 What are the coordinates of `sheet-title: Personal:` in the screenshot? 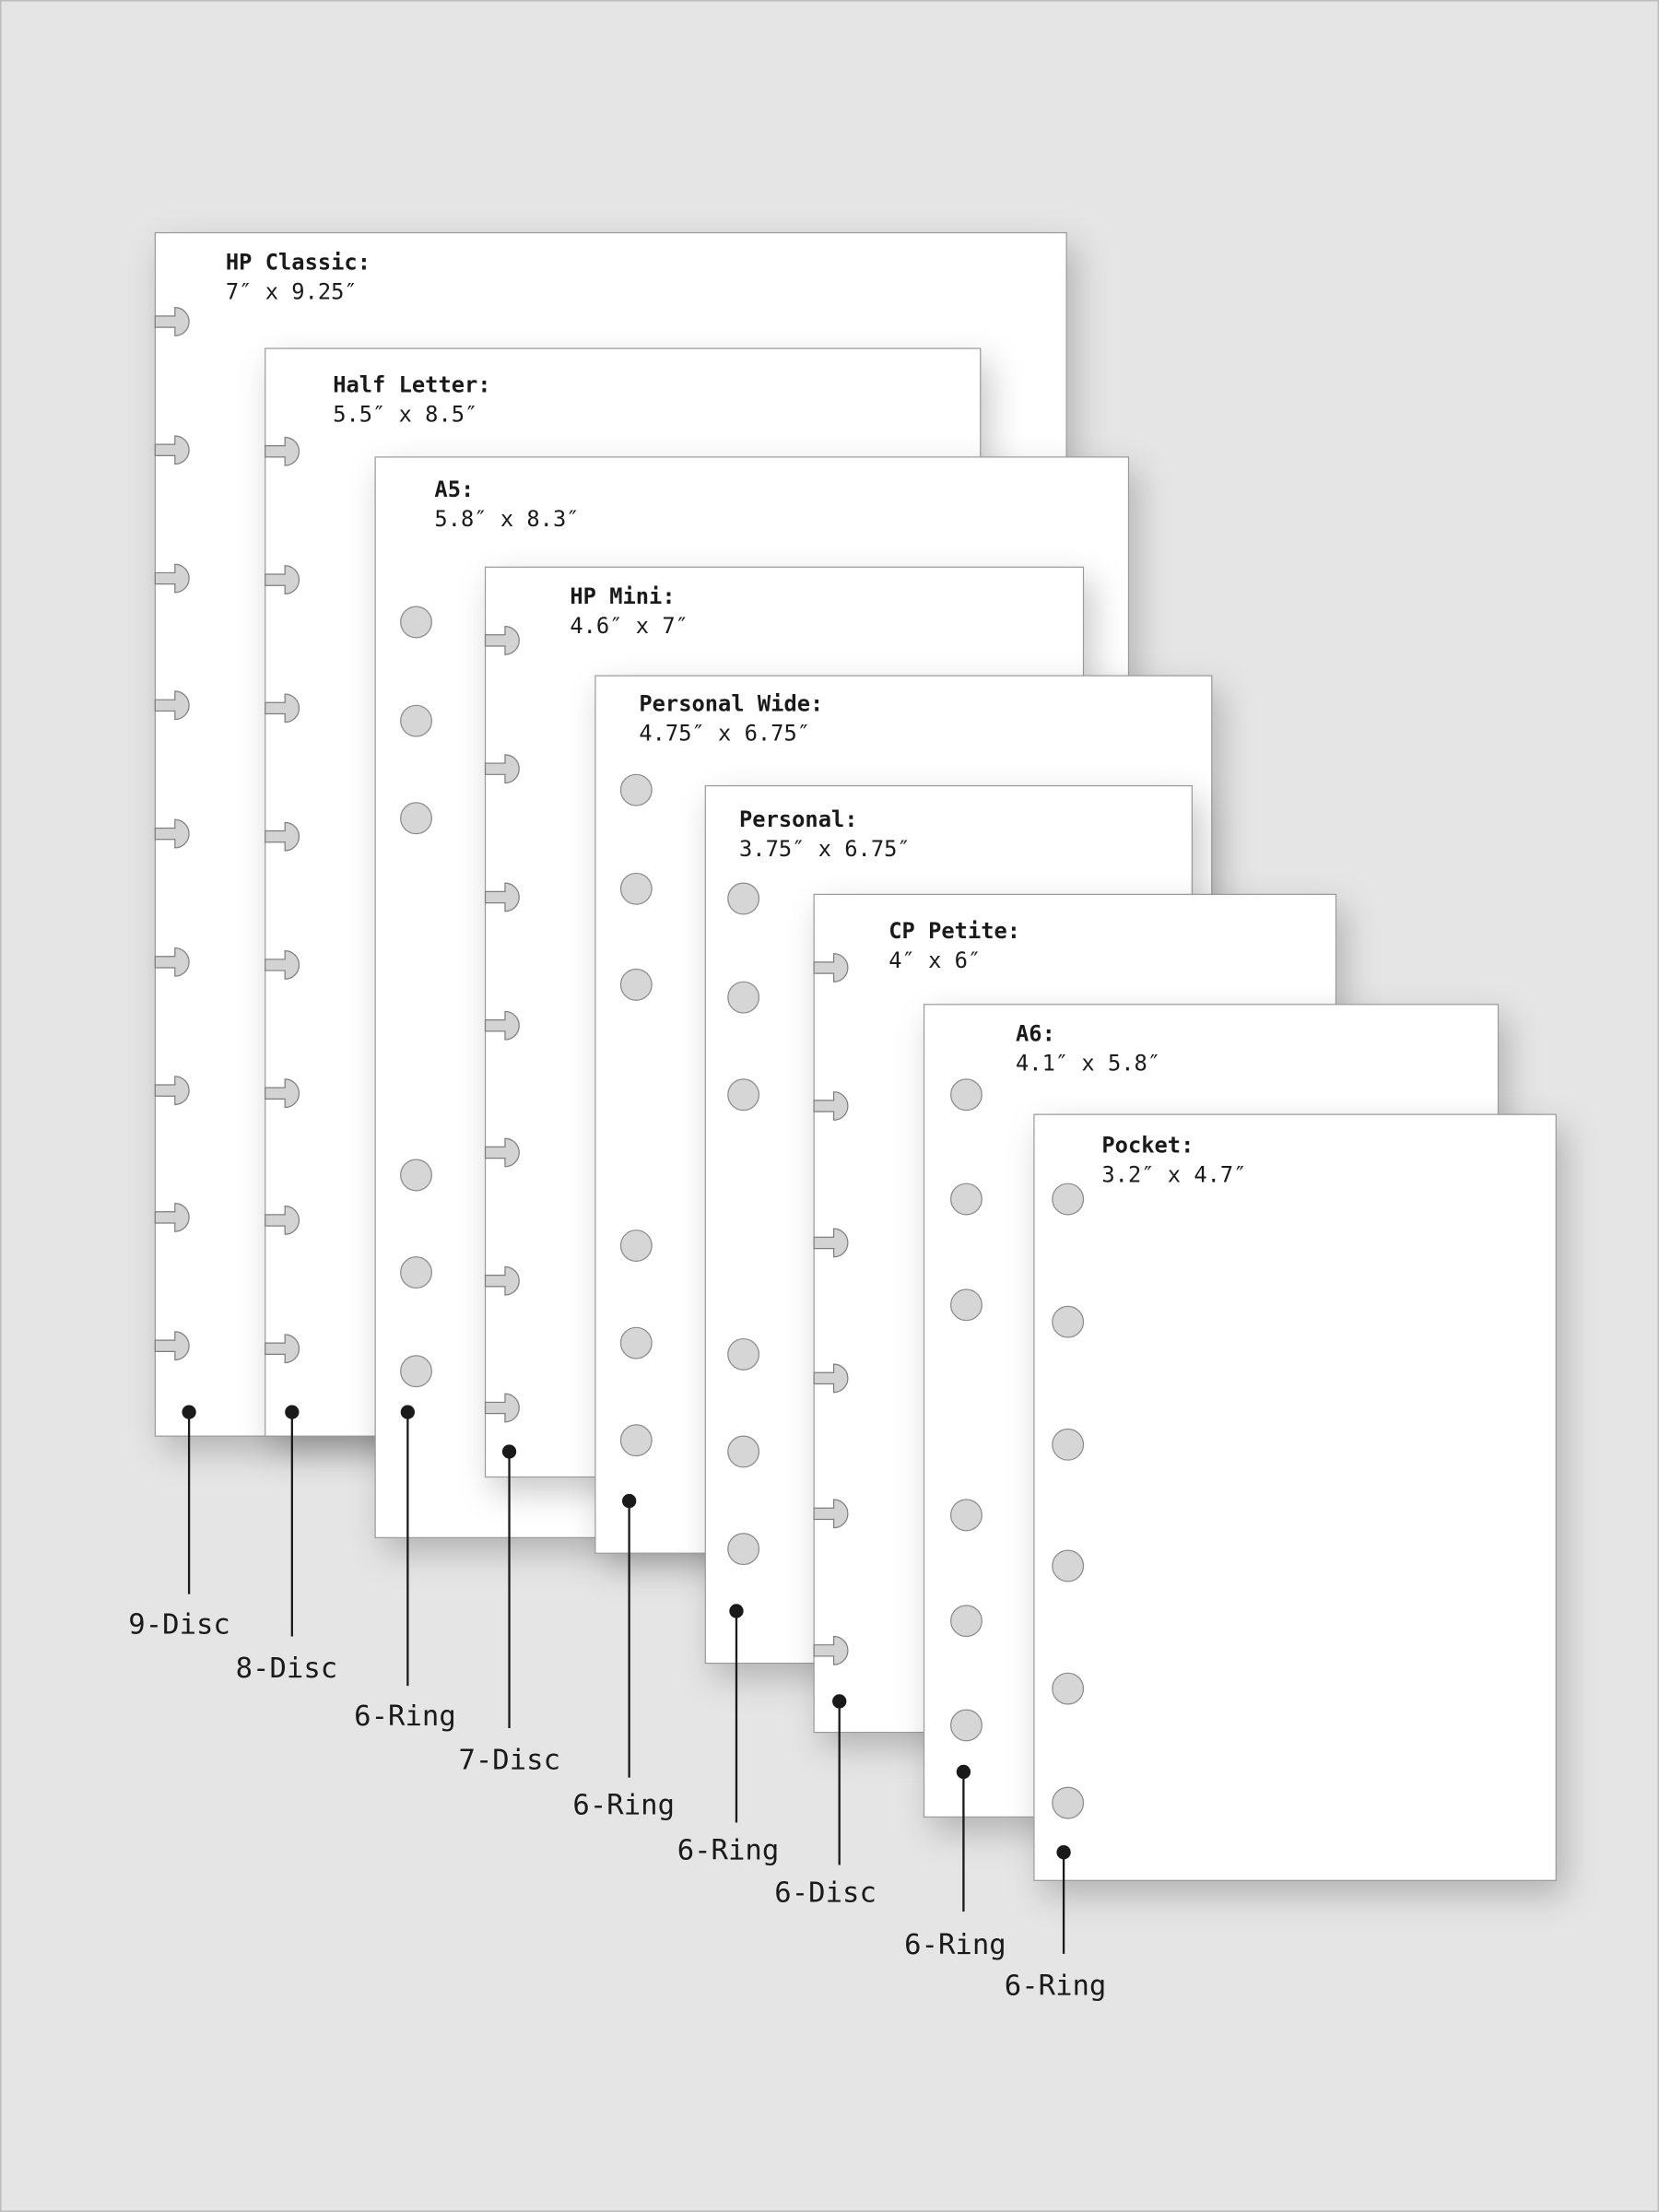 It's located at (798, 819).